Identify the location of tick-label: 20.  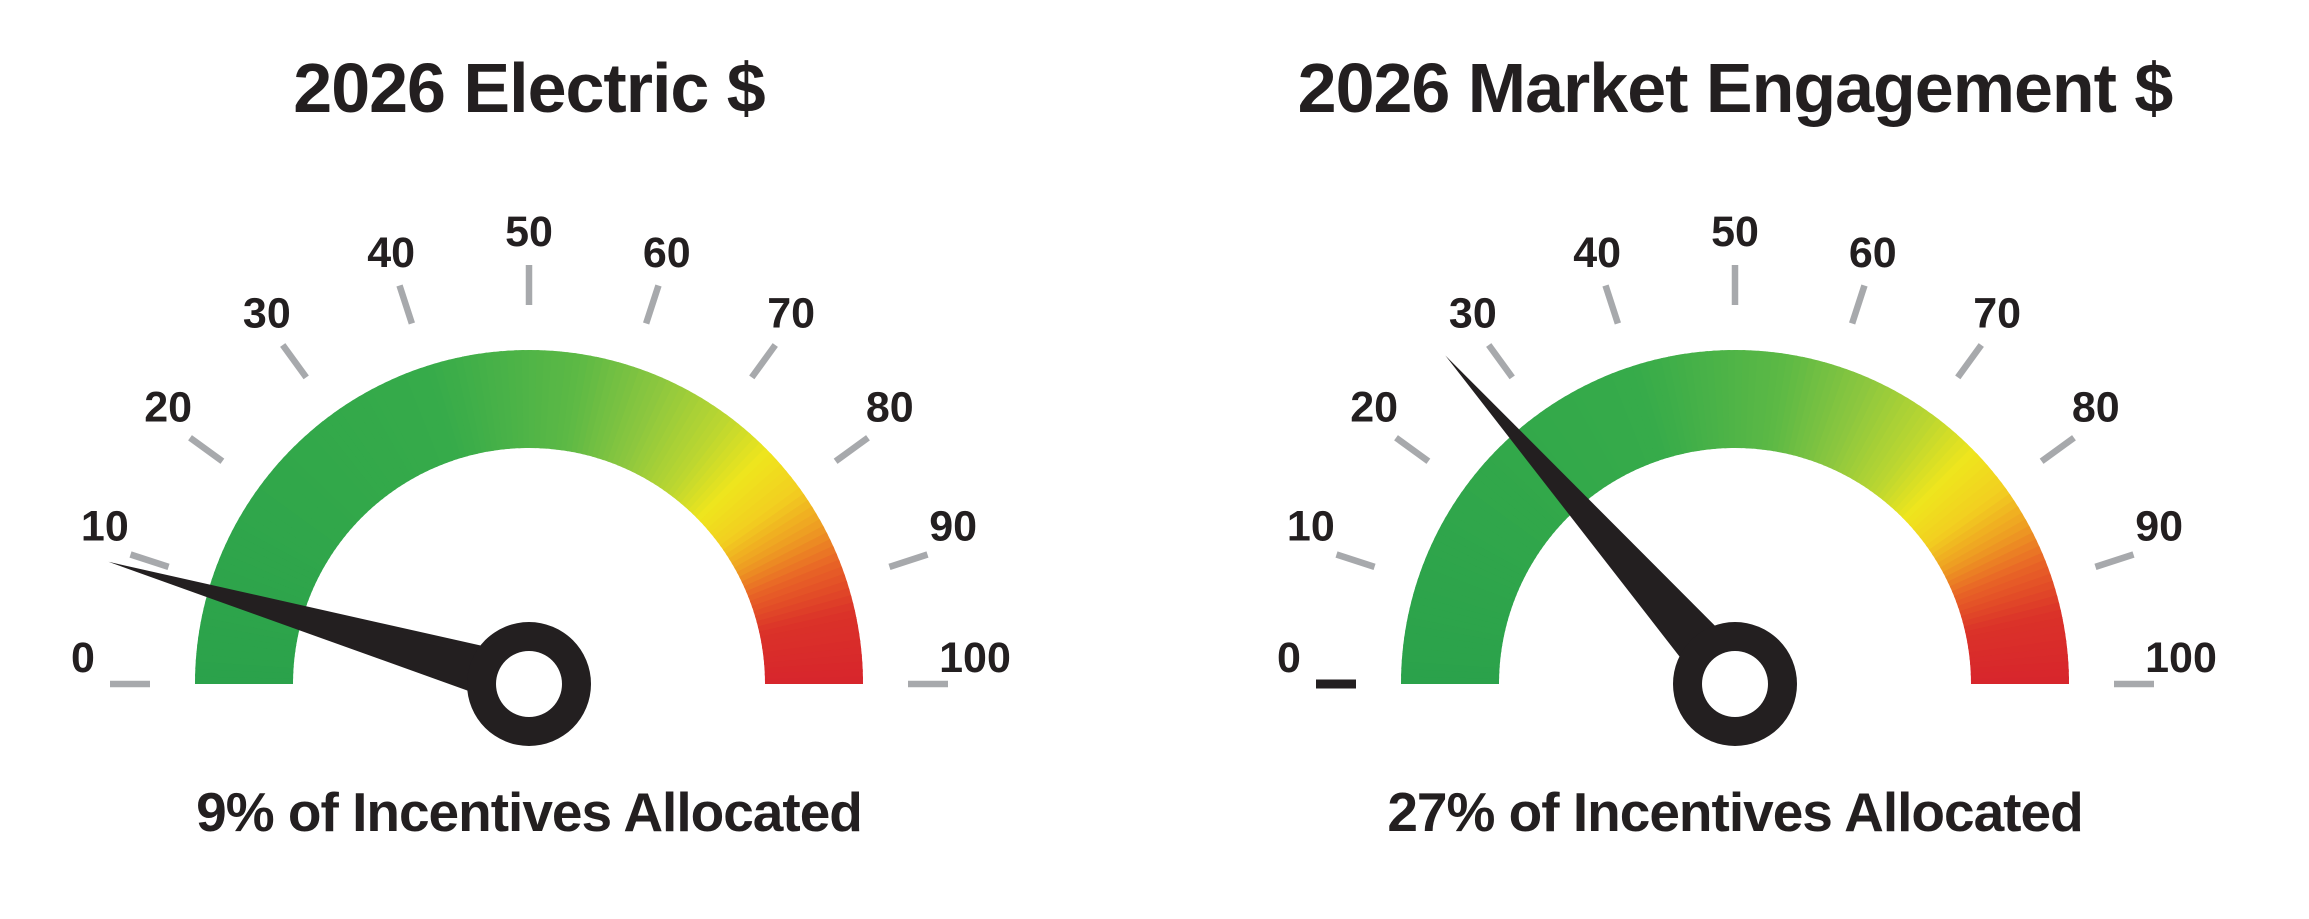
(1374, 408).